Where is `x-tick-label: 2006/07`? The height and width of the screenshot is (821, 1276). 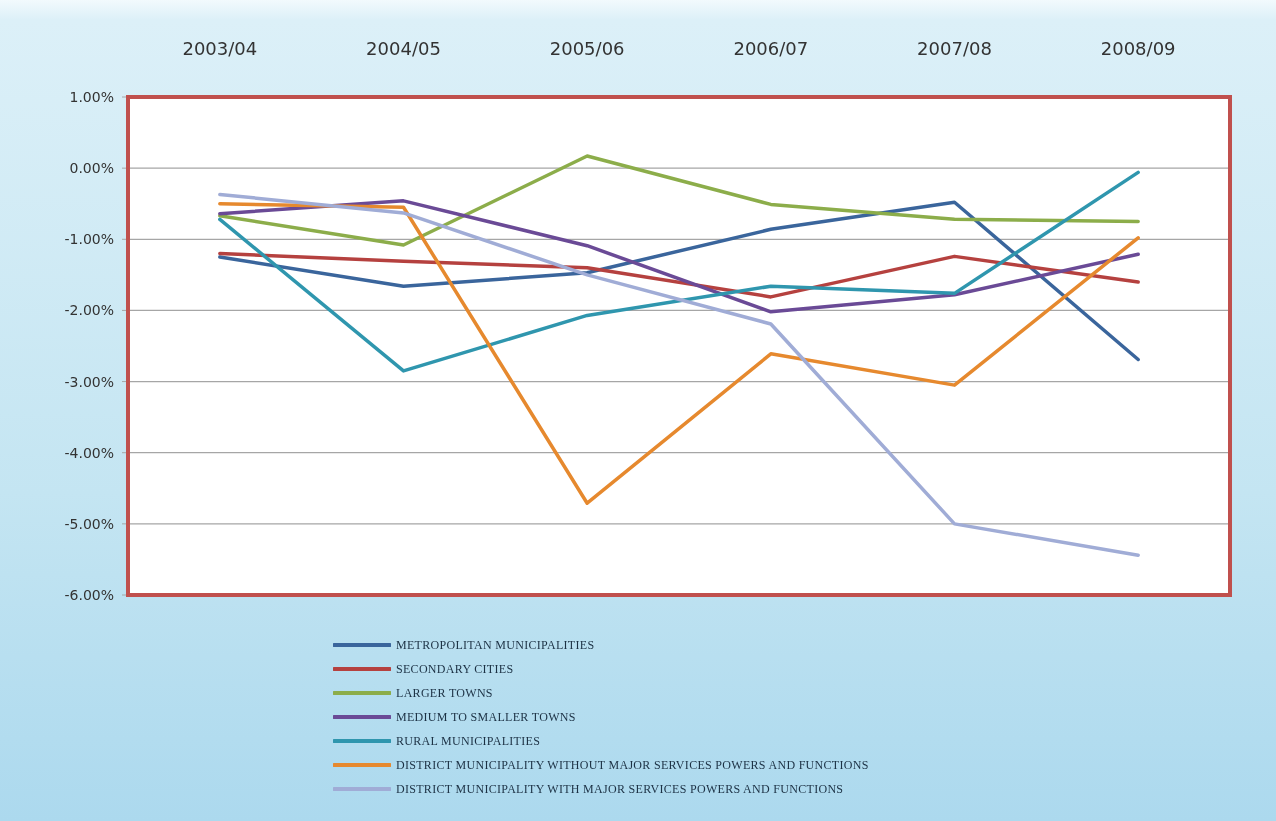
x-tick-label: 2006/07 is located at coordinates (771, 48).